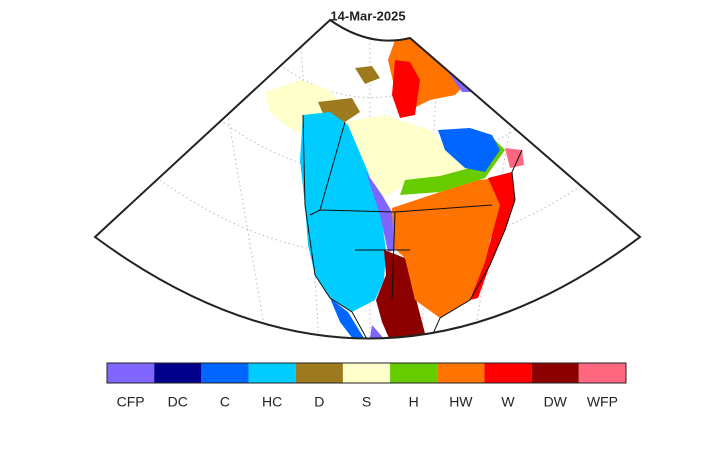  What do you see at coordinates (508, 402) in the screenshot?
I see `colorbar-label: W` at bounding box center [508, 402].